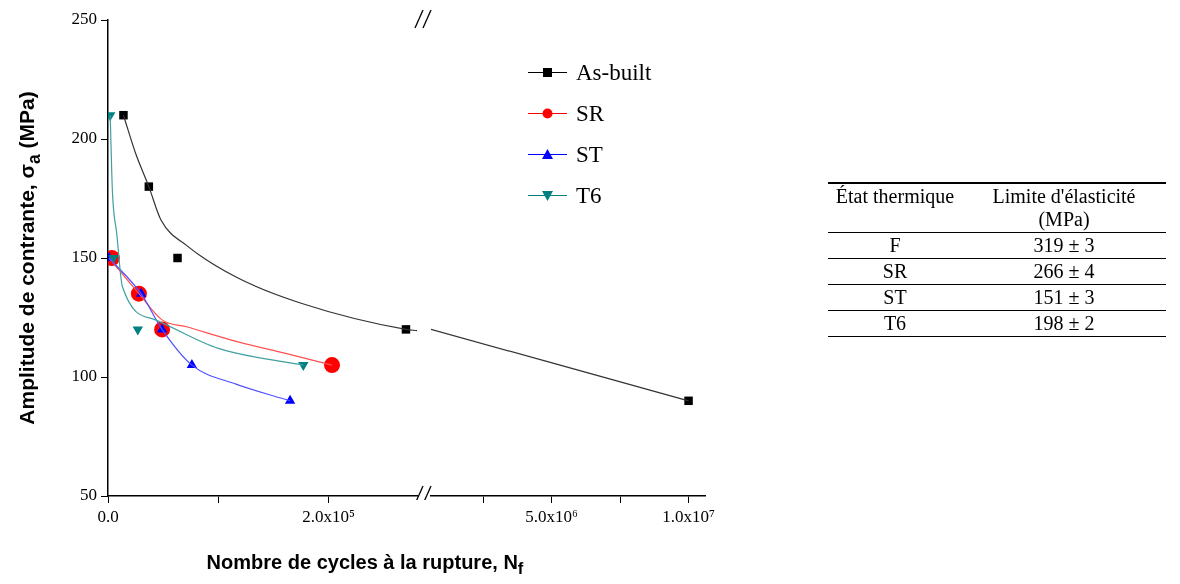  I want to click on x-tick-label: 2.0x10⁵, so click(329, 516).